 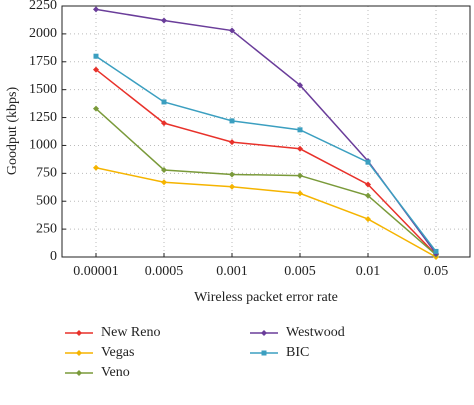 I want to click on y-tick-label: 1750, so click(x=43, y=61).